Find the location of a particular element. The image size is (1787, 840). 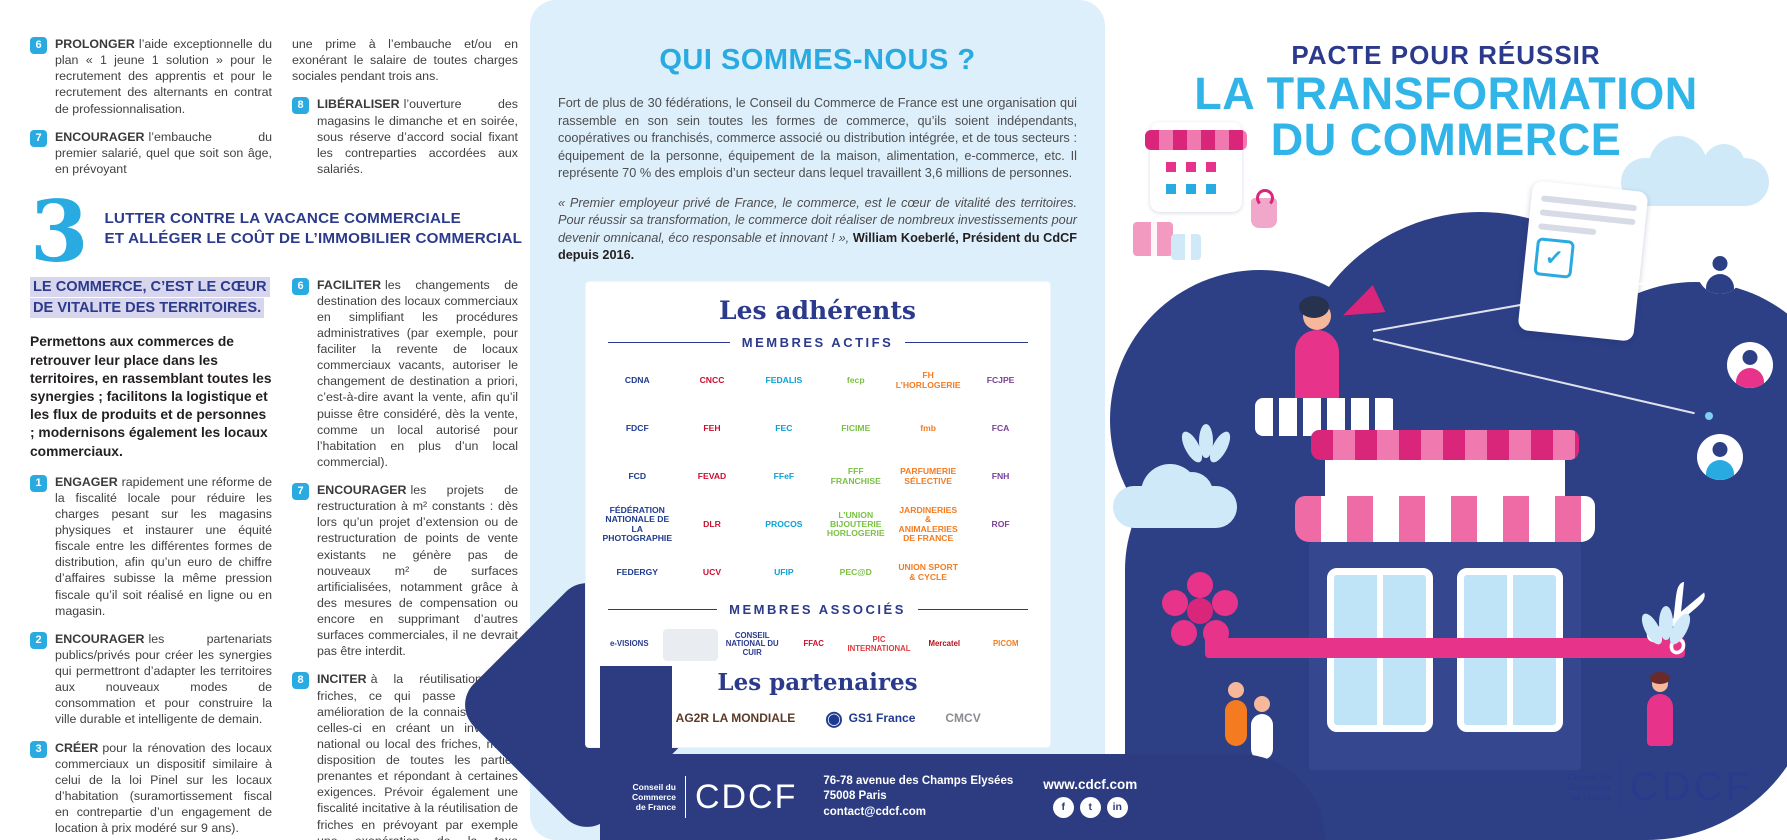

member-logo: FEH is located at coordinates (712, 428).